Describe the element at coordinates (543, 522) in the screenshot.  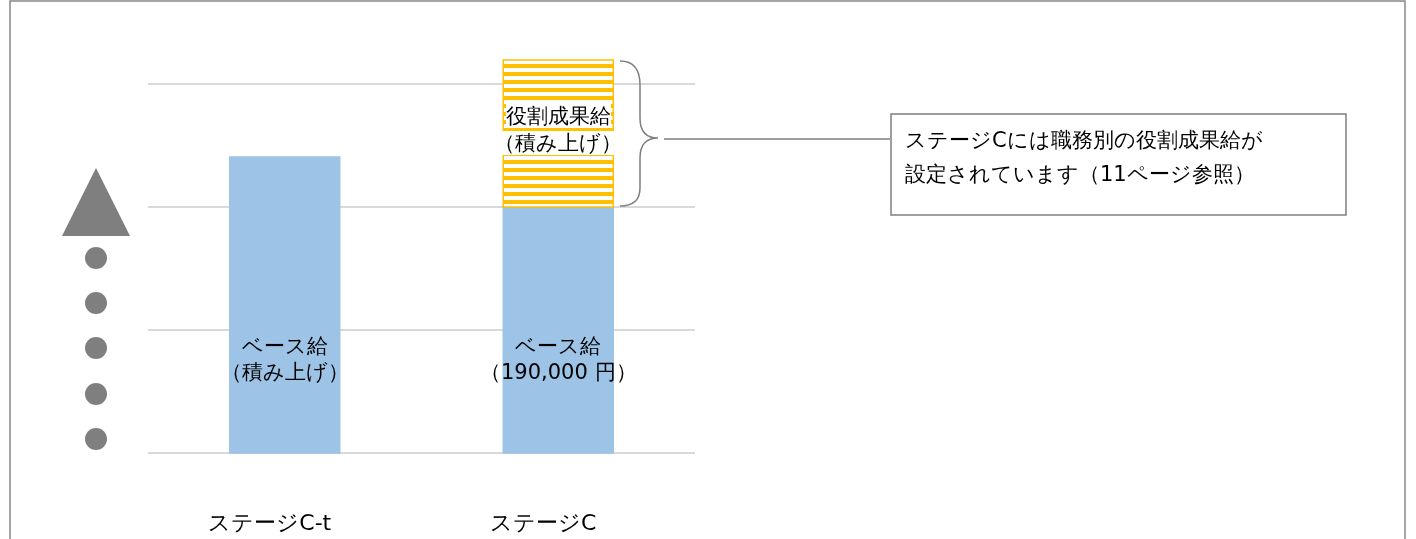
I see `x-tick-label: ステージC` at that location.